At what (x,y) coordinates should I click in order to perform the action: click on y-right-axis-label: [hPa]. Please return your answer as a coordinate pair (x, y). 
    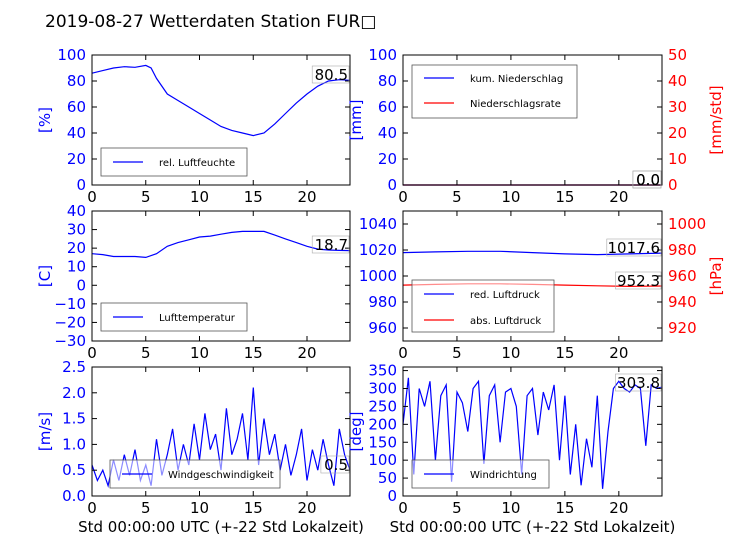
    Looking at the image, I should click on (716, 276).